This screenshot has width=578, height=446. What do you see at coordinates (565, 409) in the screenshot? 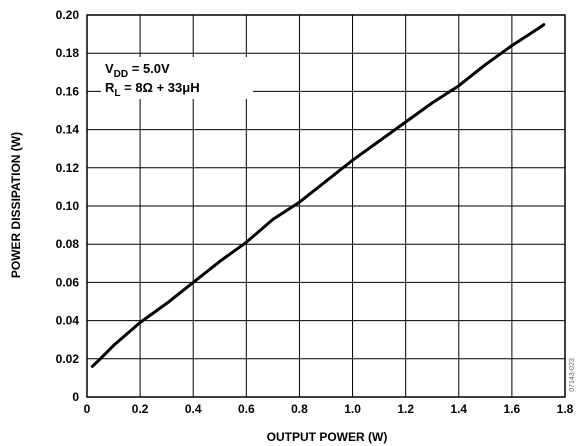
I see `x-tick-label: 1.8` at bounding box center [565, 409].